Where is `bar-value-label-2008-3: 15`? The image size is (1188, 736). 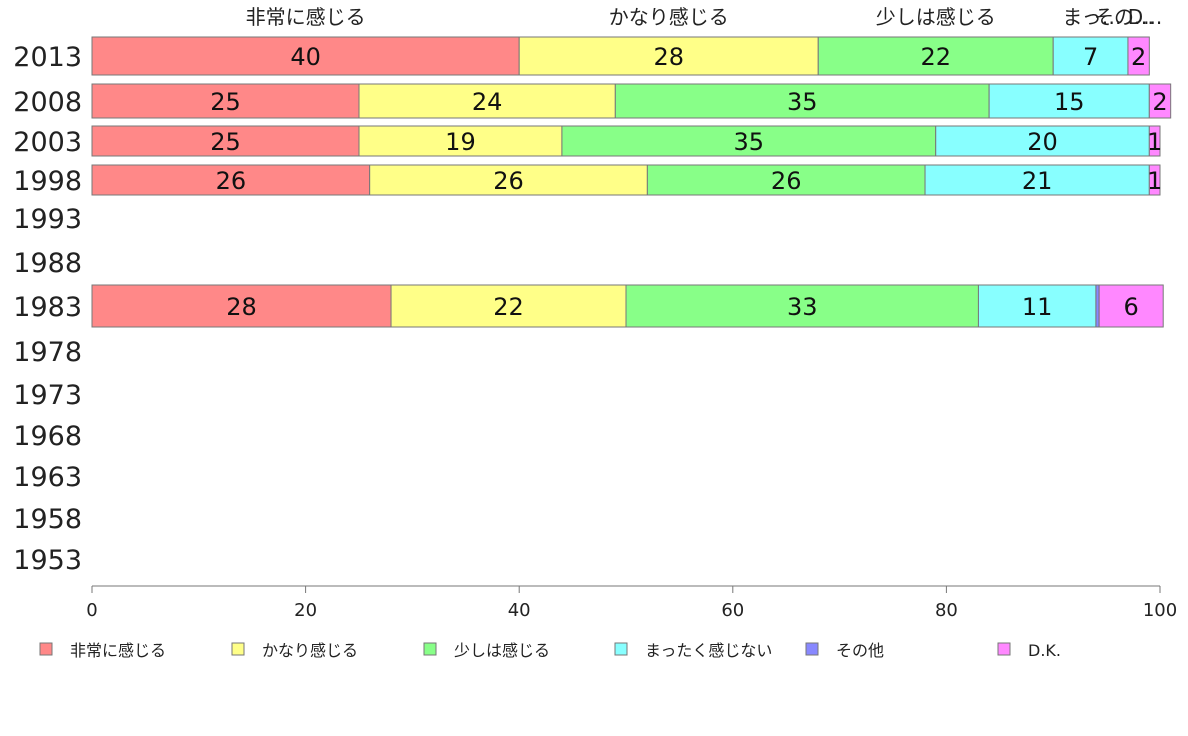
bar-value-label-2008-3: 15 is located at coordinates (1069, 102).